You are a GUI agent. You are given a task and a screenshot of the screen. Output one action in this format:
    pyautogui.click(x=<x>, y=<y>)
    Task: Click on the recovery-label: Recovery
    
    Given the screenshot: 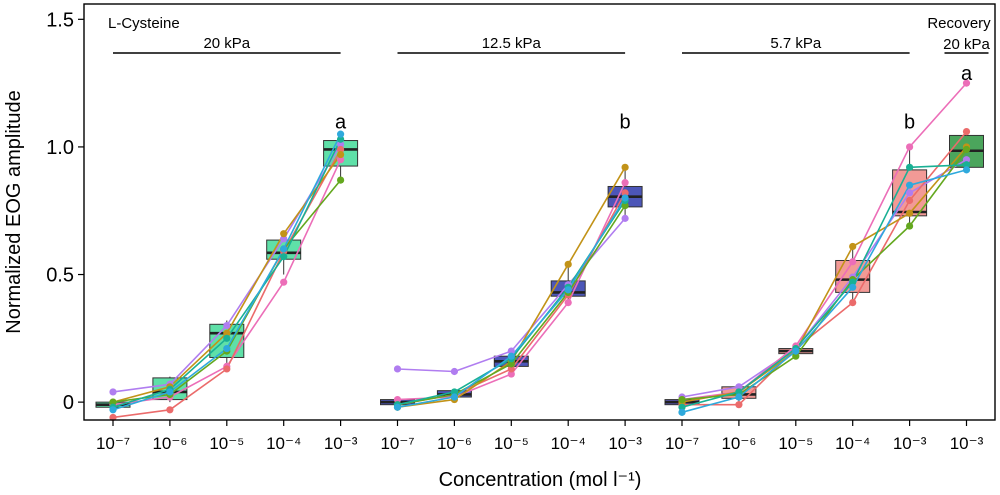 What is the action you would take?
    pyautogui.click(x=959, y=23)
    